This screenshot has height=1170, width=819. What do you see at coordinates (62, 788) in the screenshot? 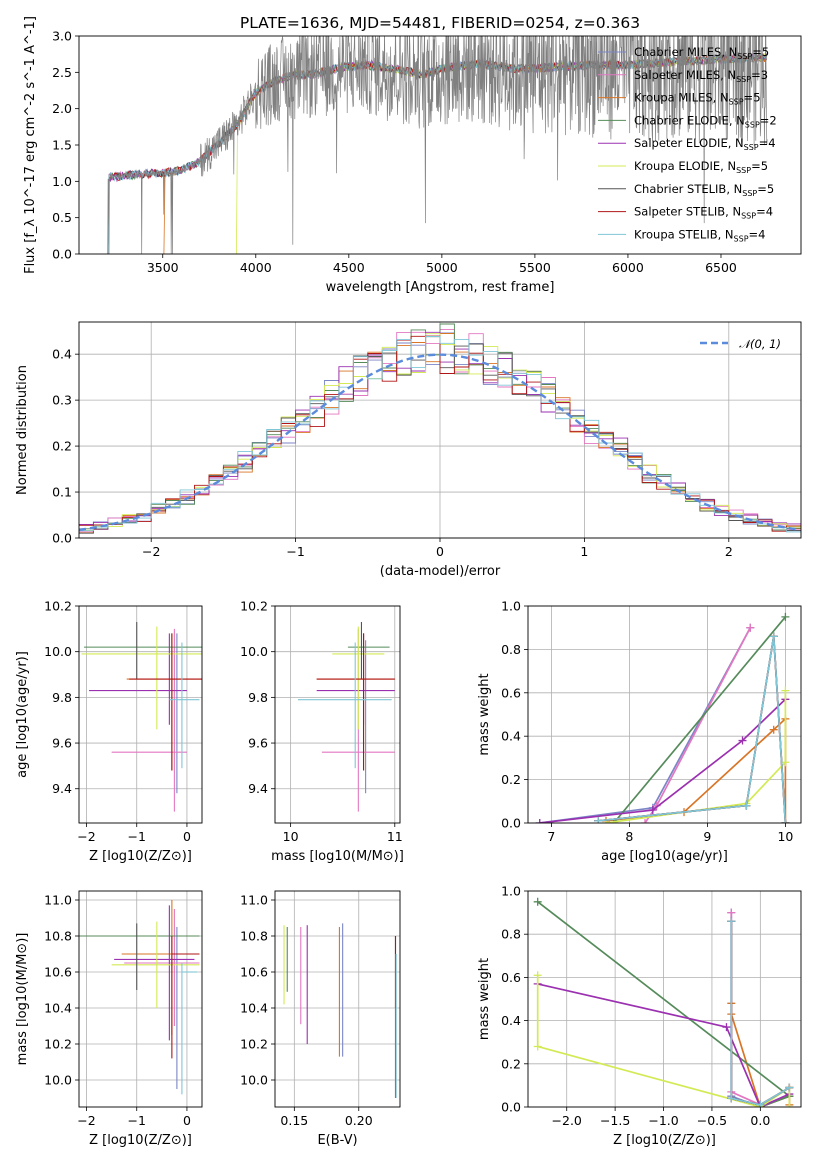
I see `y-tick-label: 9.4` at bounding box center [62, 788].